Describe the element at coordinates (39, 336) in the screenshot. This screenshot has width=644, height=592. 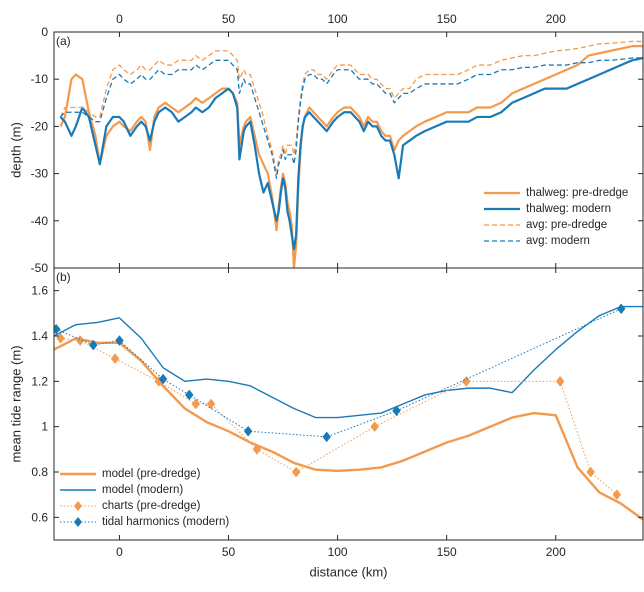
I see `y-tick-label-b: 1.4` at that location.